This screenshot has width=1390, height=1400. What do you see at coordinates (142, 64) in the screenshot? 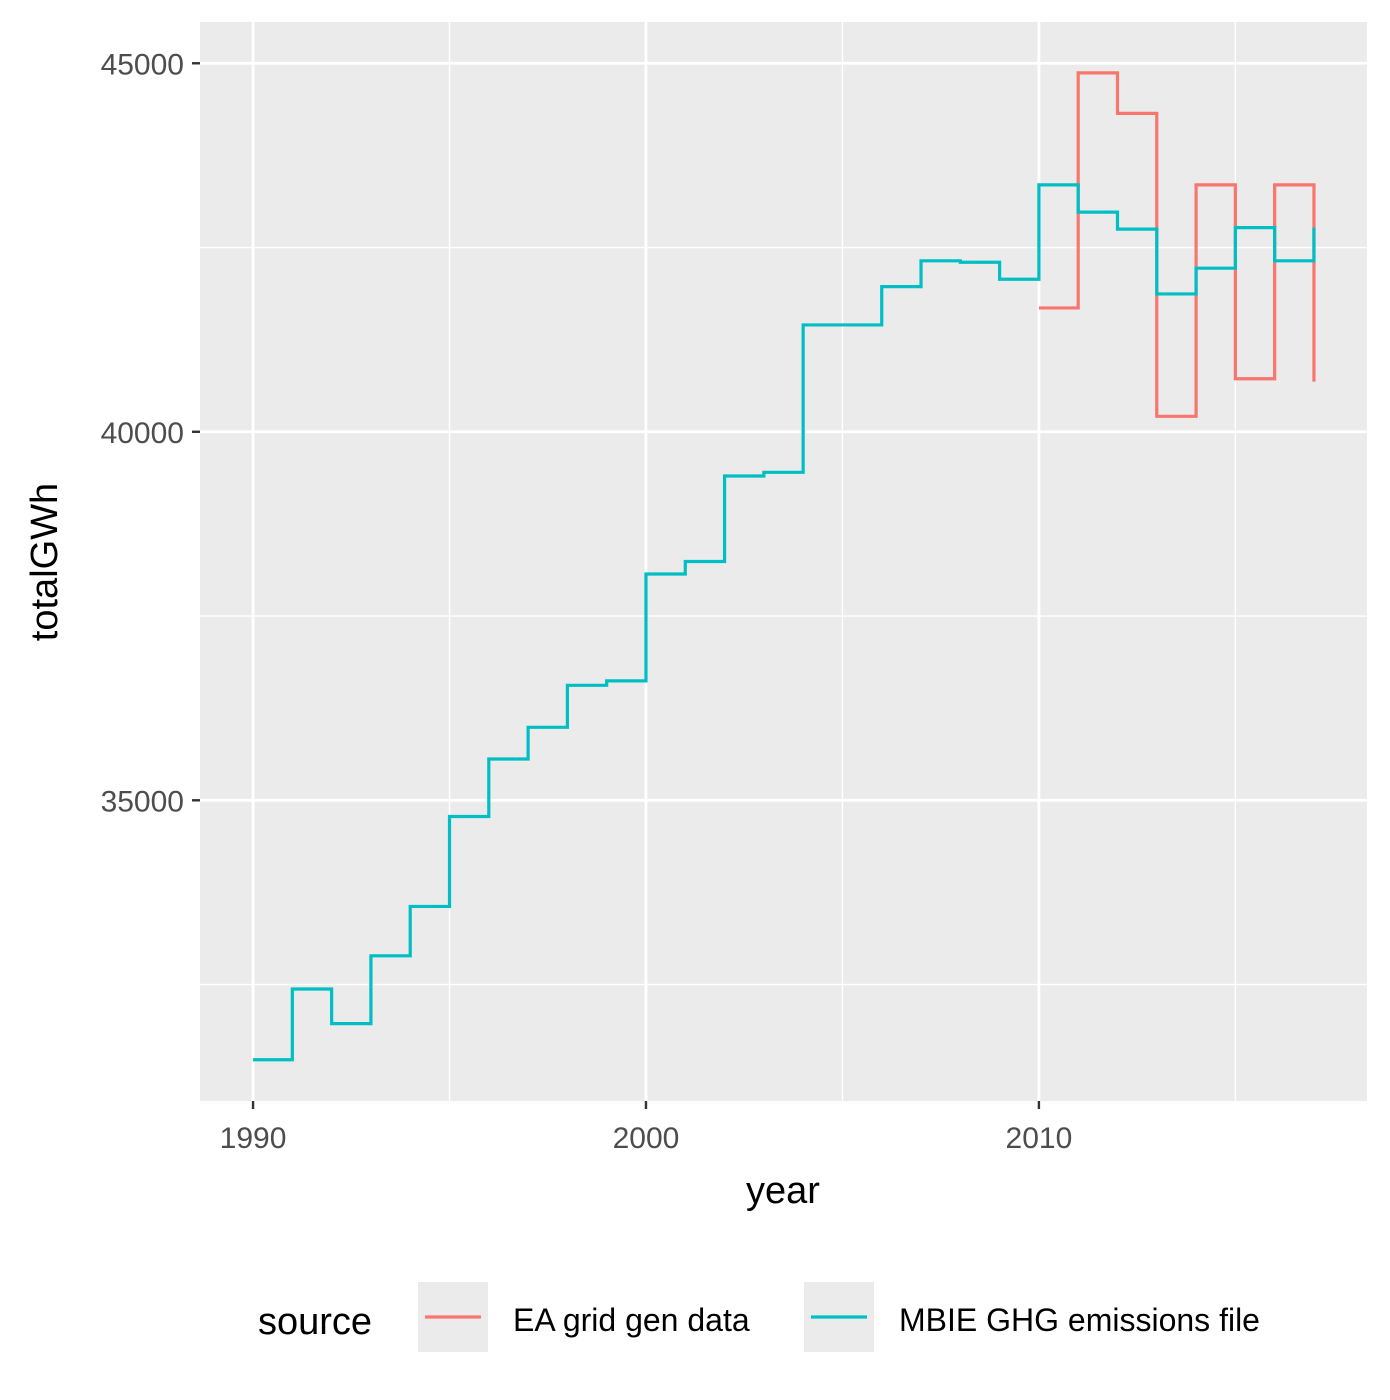
I see `y-tick-label: 45000` at bounding box center [142, 64].